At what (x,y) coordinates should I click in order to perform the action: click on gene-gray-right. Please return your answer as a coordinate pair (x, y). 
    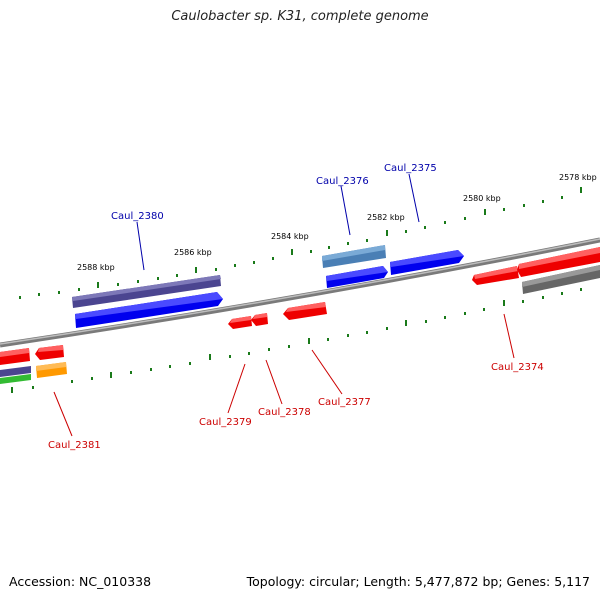
    Looking at the image, I should click on (561, 279).